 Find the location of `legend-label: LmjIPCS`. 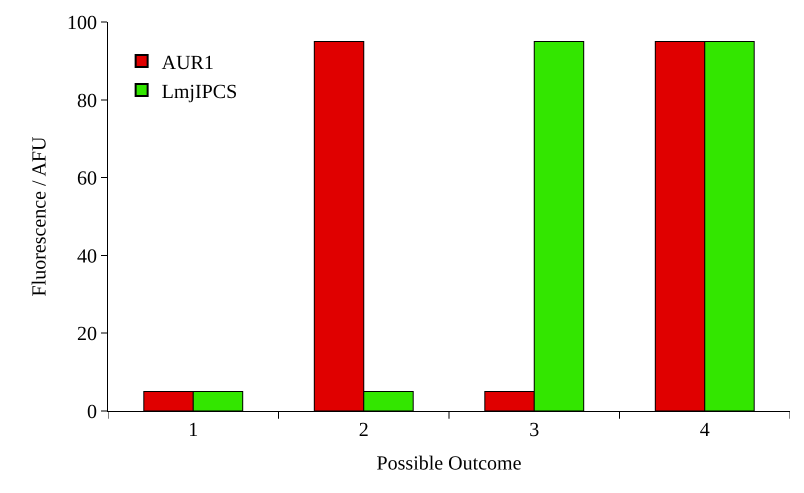

legend-label: LmjIPCS is located at coordinates (200, 91).